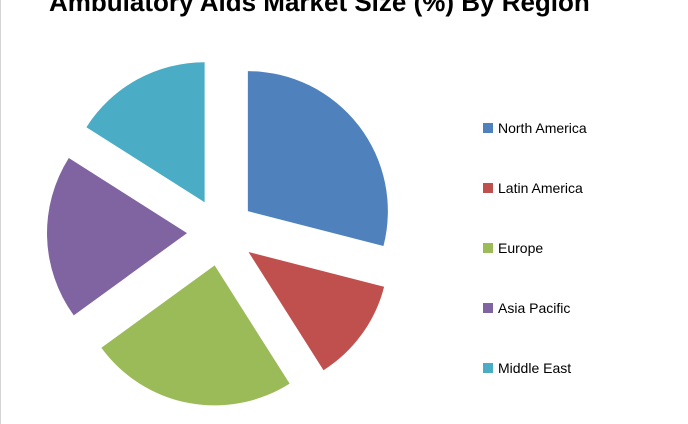 The width and height of the screenshot is (688, 424). Describe the element at coordinates (583, 248) in the screenshot. I see `legend-item-europe: Europe` at that location.